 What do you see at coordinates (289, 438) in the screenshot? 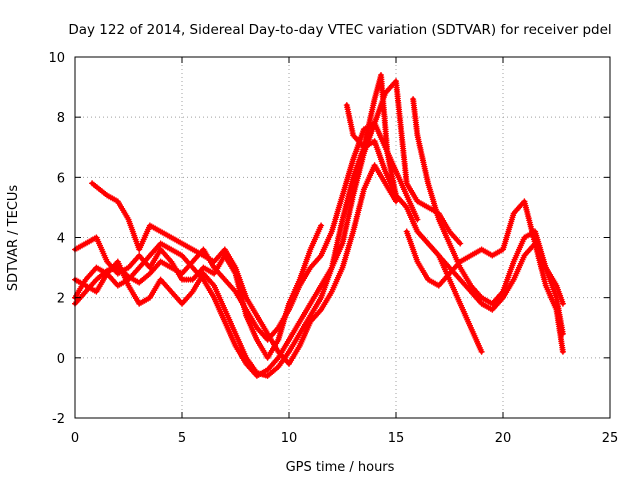
I see `x-tick-label: 10` at bounding box center [289, 438].